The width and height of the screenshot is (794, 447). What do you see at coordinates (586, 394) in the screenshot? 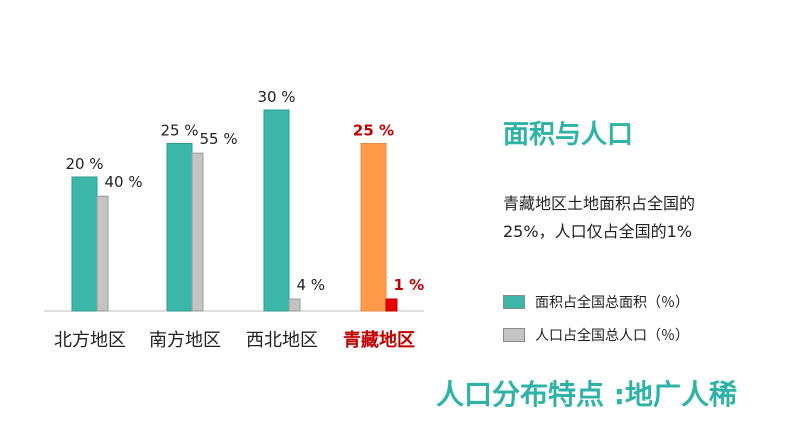
I see `feature-summary: 人口分布特点 :地广人稀` at bounding box center [586, 394].